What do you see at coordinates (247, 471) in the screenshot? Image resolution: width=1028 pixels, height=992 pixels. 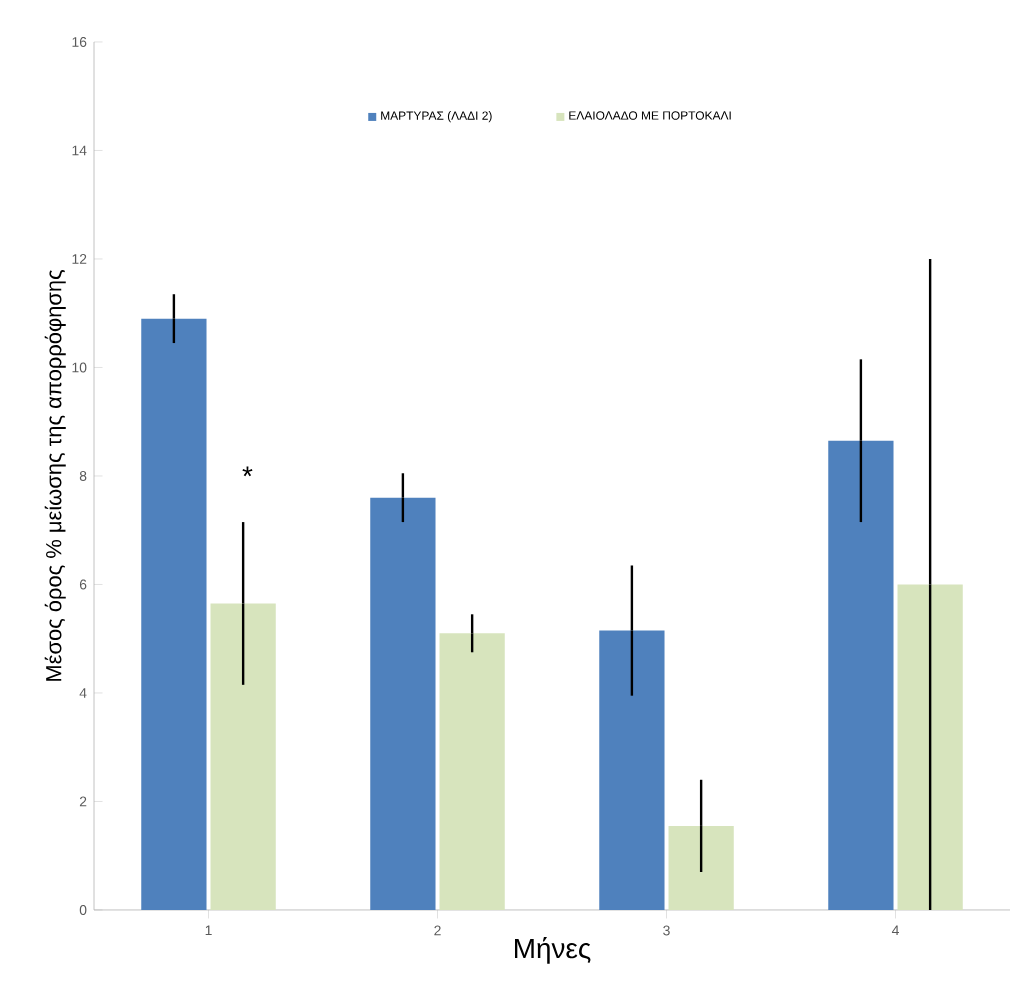 I see `annotation: *` at bounding box center [247, 471].